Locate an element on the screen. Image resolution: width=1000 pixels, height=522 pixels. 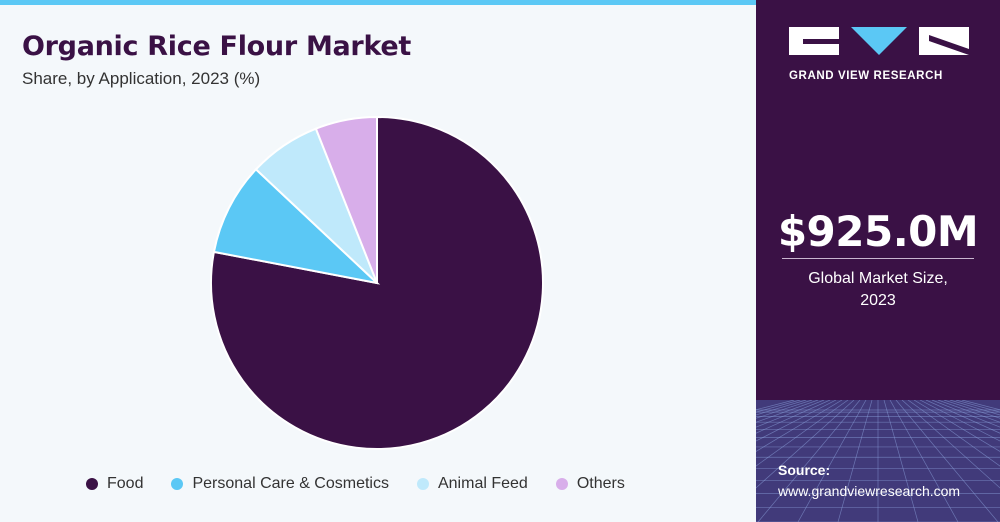
market-size-value: $925.0M is located at coordinates (878, 231).